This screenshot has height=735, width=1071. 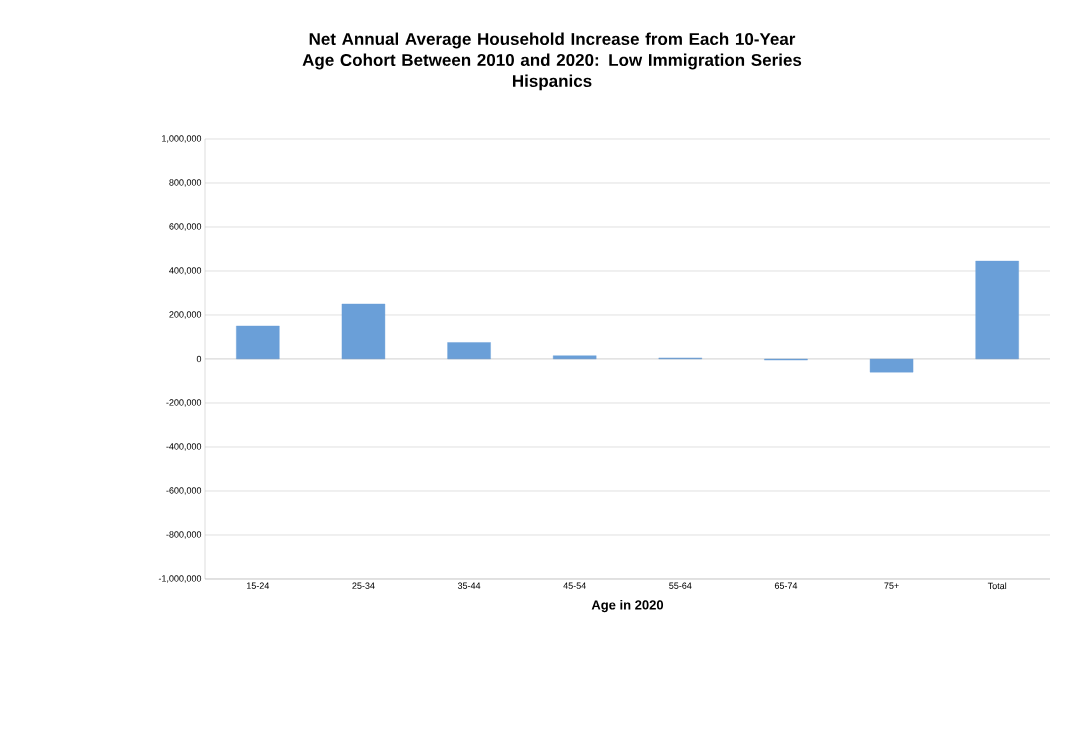 I want to click on x-tick-label: 65-74, so click(x=786, y=585).